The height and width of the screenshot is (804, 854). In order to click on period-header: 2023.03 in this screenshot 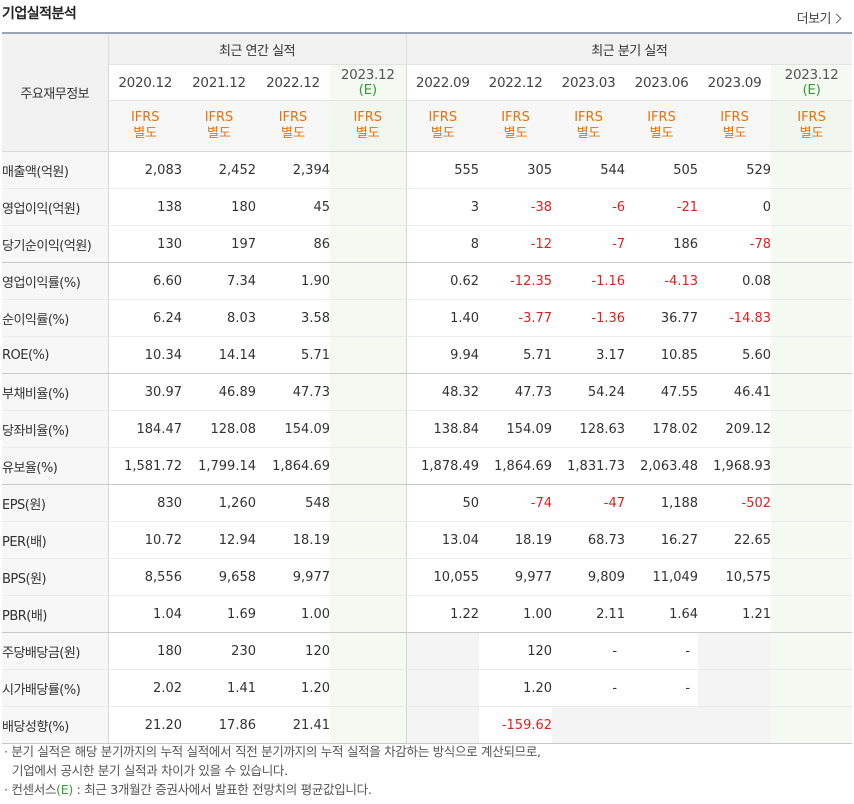, I will do `click(589, 82)`.